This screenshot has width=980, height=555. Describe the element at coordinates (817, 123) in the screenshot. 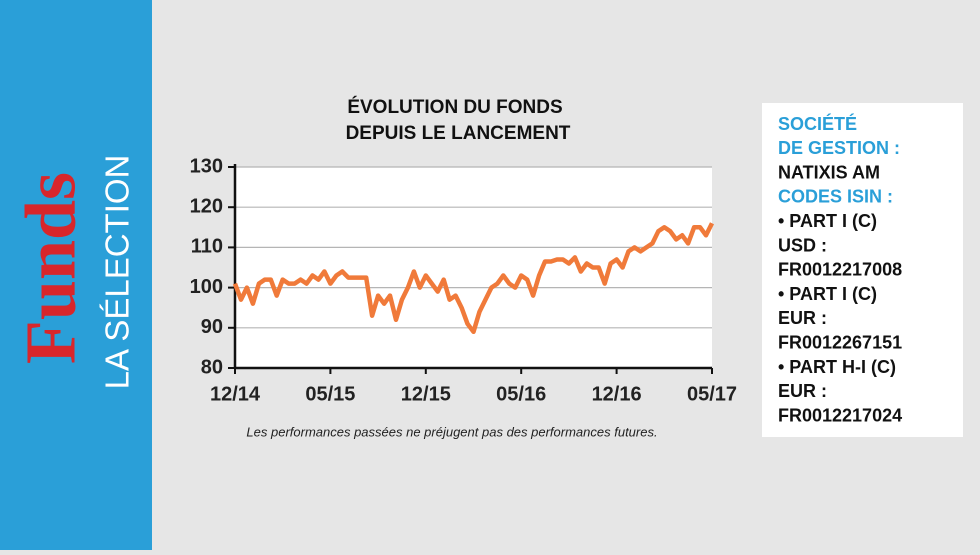

I see `info-line: SOCIÉTÉ` at that location.